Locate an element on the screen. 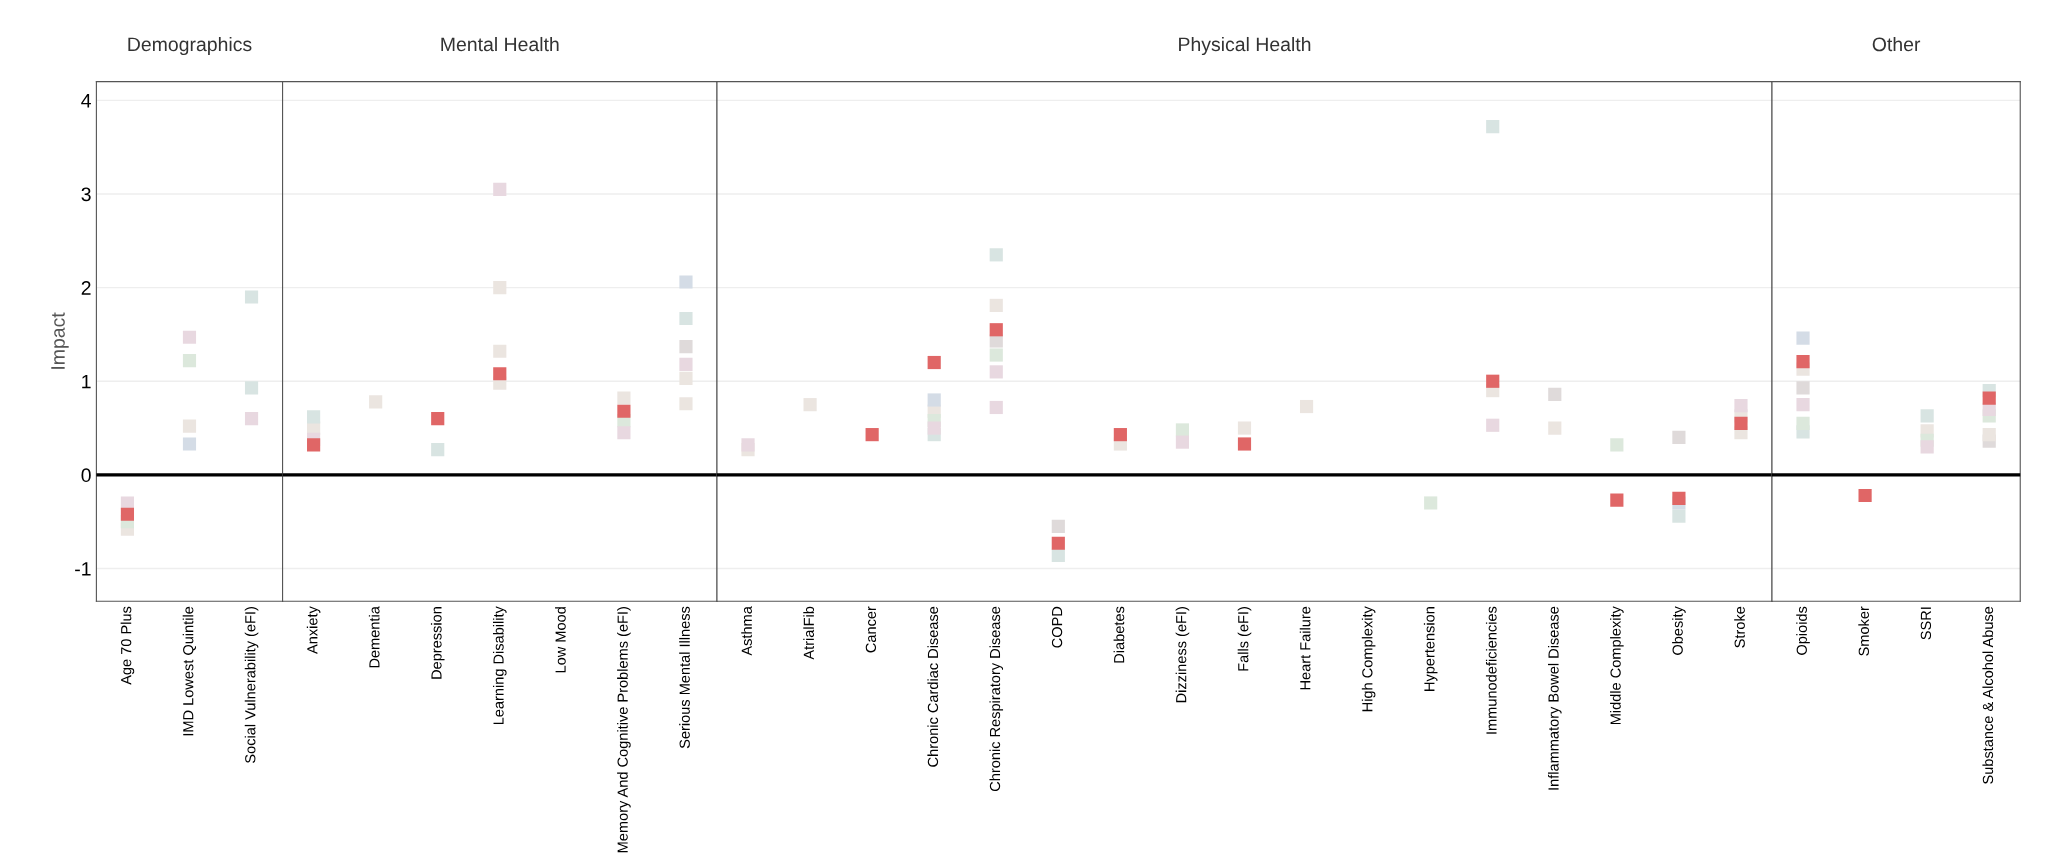 Image resolution: width=2051 pixels, height=859 pixels. x-tick-label: Middle Complexity is located at coordinates (1617, 665).